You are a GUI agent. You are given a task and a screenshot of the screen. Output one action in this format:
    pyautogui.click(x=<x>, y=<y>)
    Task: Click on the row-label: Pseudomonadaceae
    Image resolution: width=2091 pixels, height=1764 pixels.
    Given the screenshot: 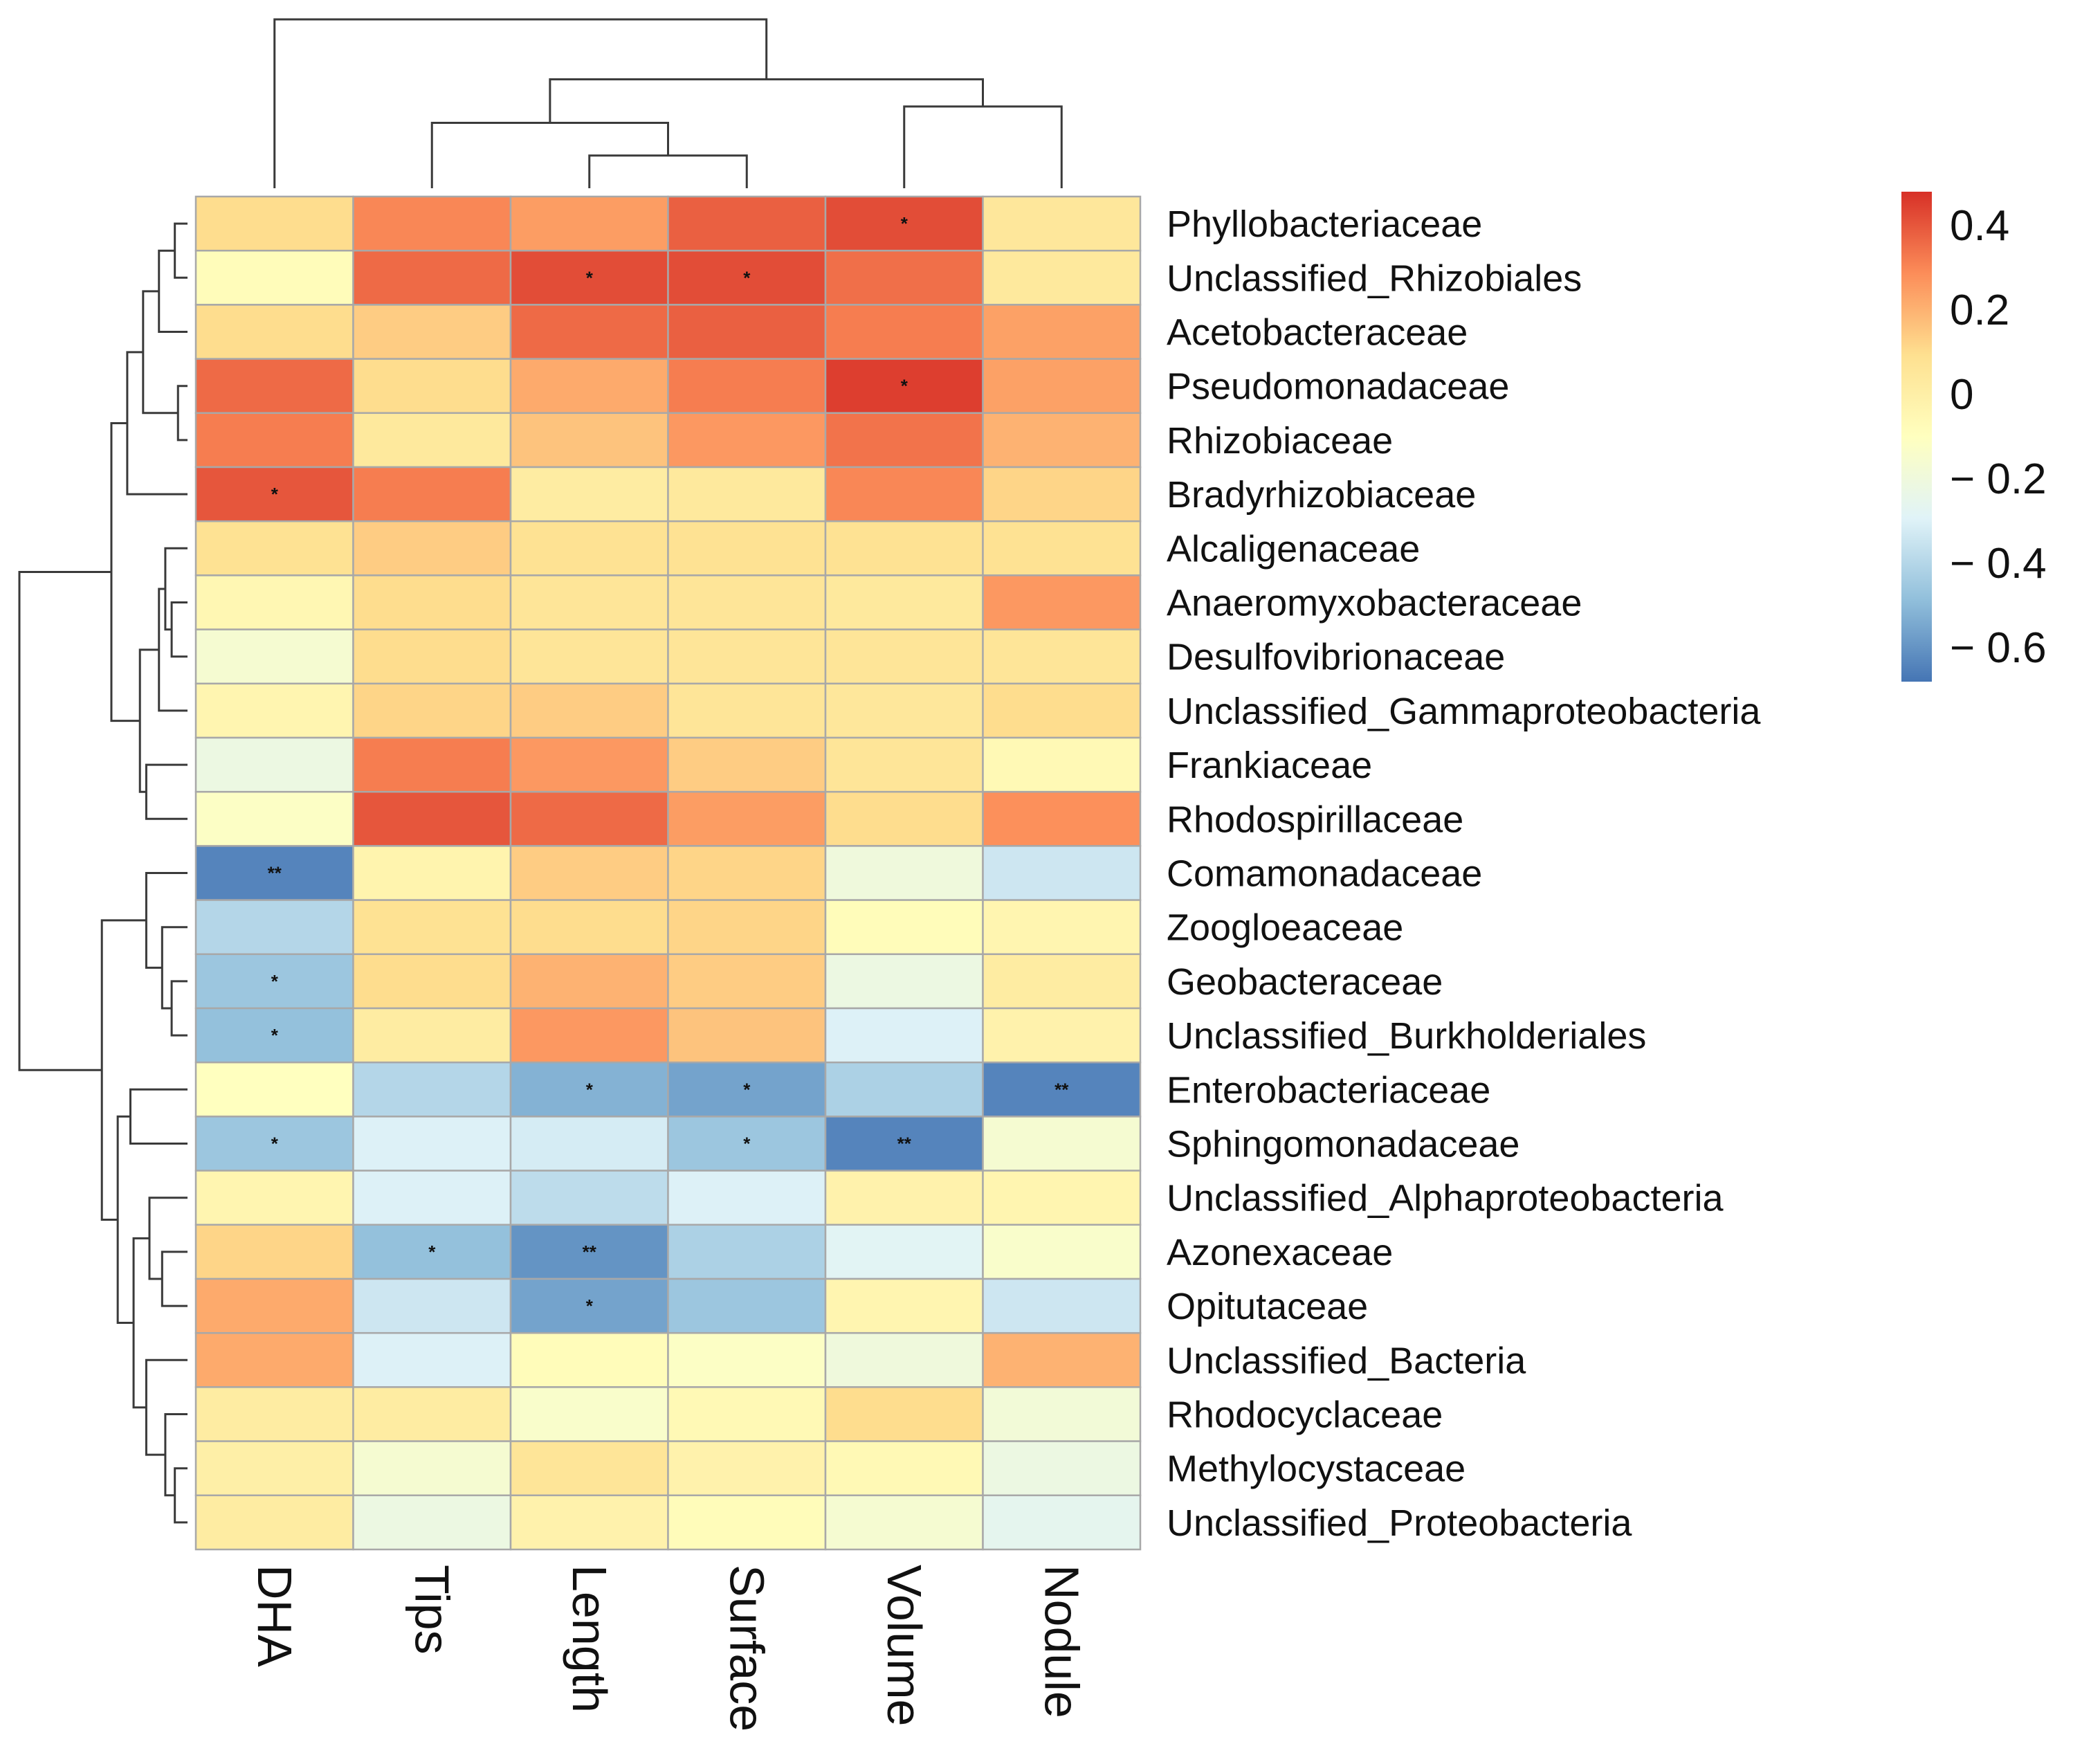 What is the action you would take?
    pyautogui.click(x=1338, y=387)
    